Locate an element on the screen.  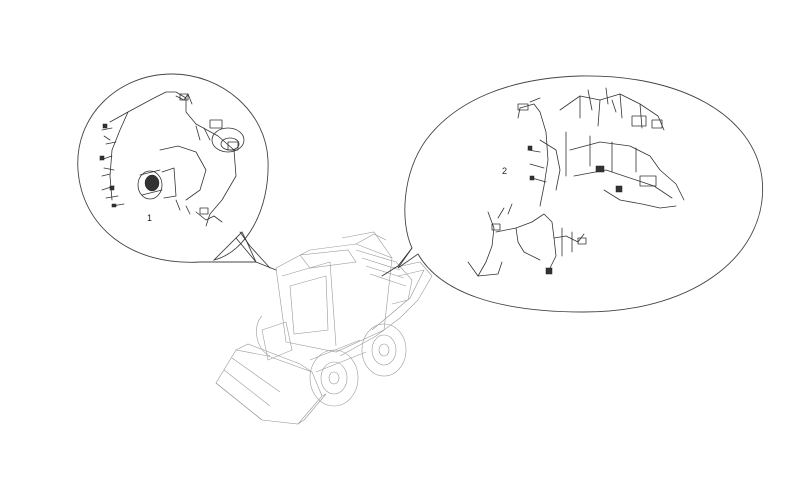
callout-bubble-1: 1 is located at coordinates (177, 172).